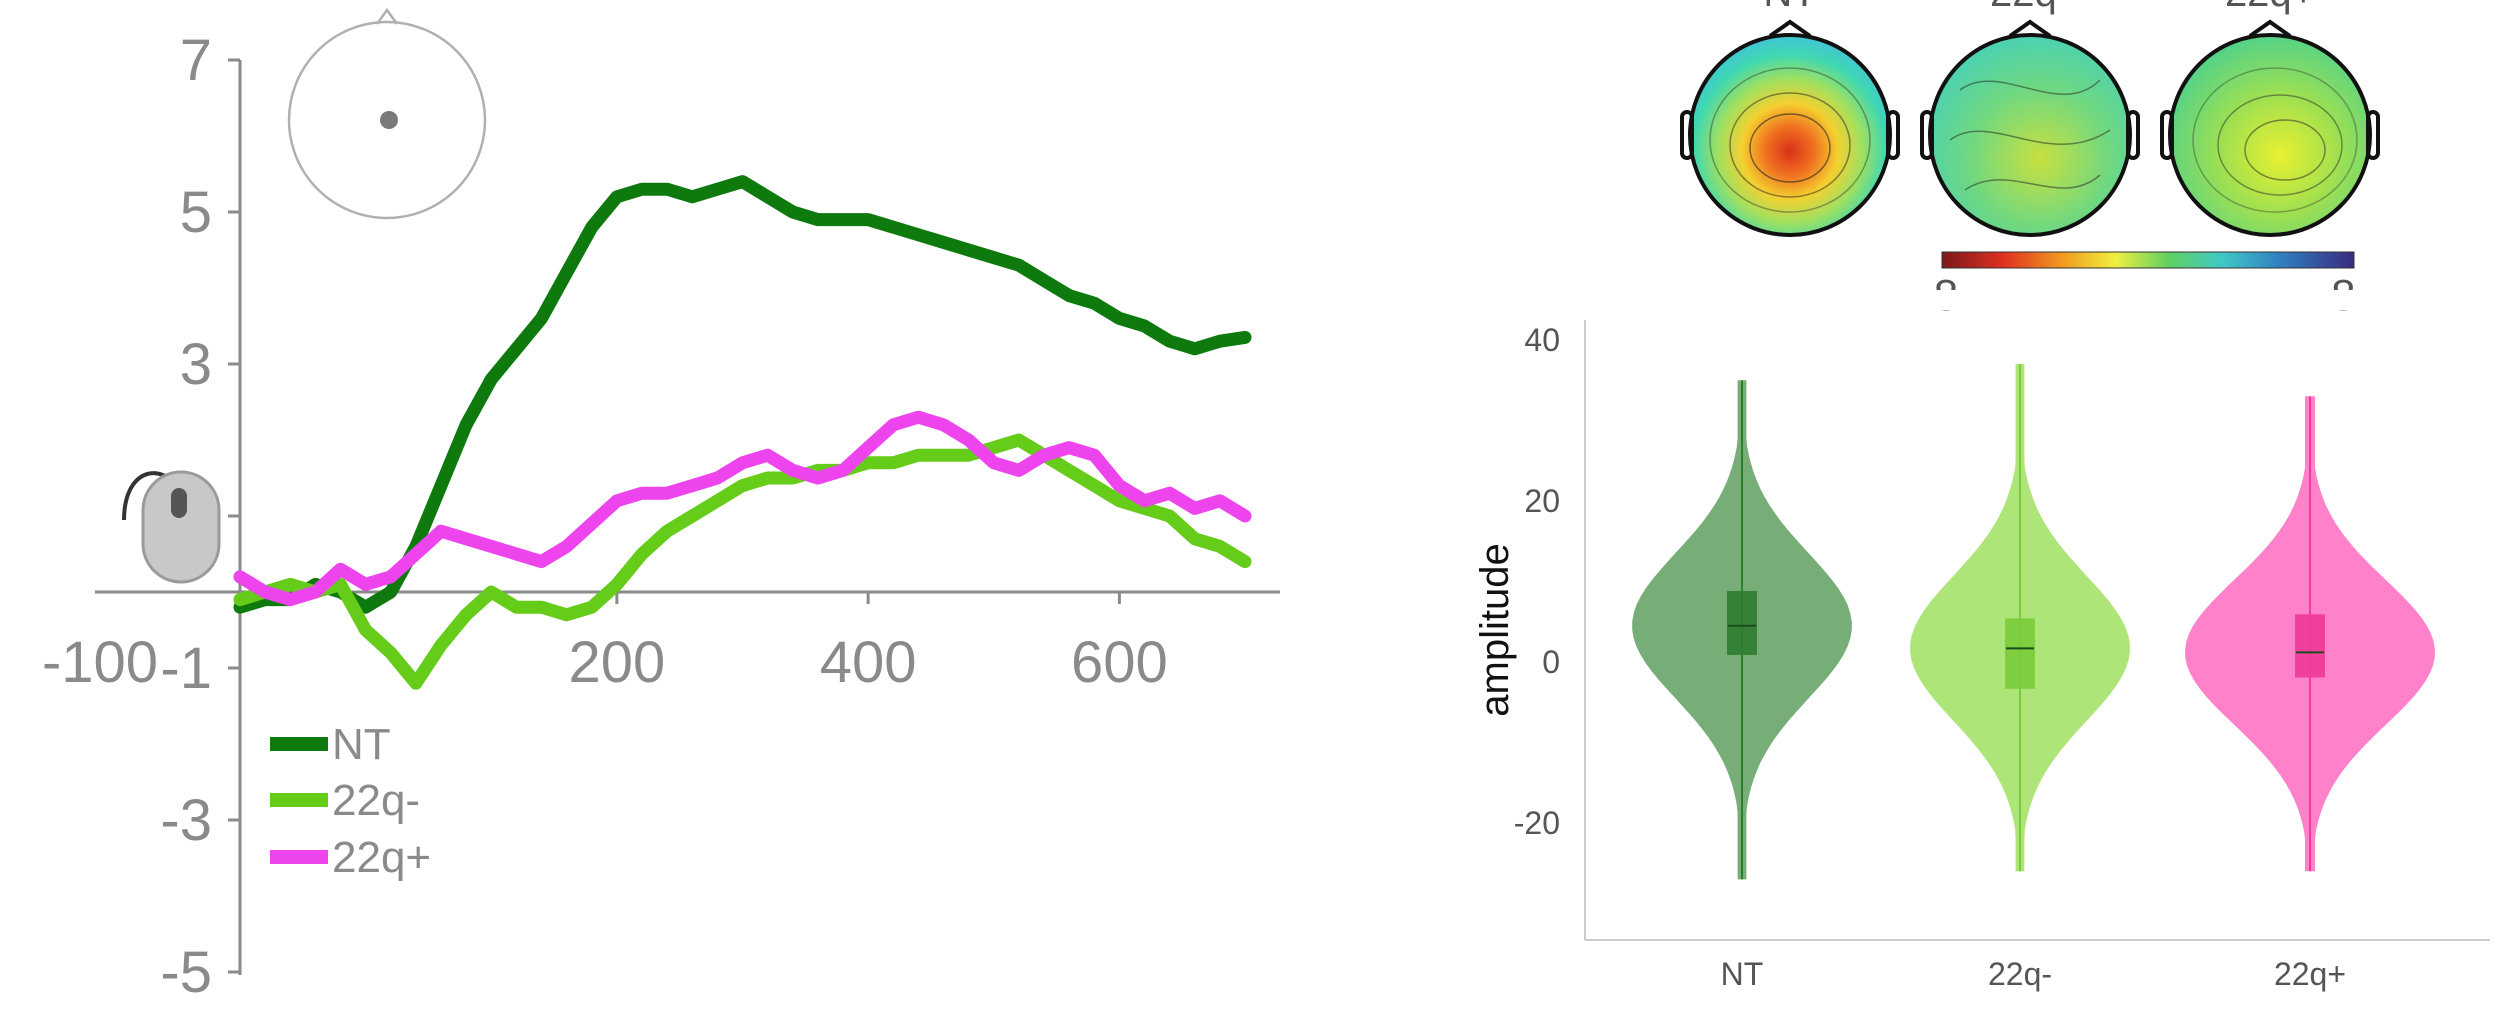 The width and height of the screenshot is (2502, 1016). Describe the element at coordinates (1495, 629) in the screenshot. I see `violin-y-label: amplitude` at that location.